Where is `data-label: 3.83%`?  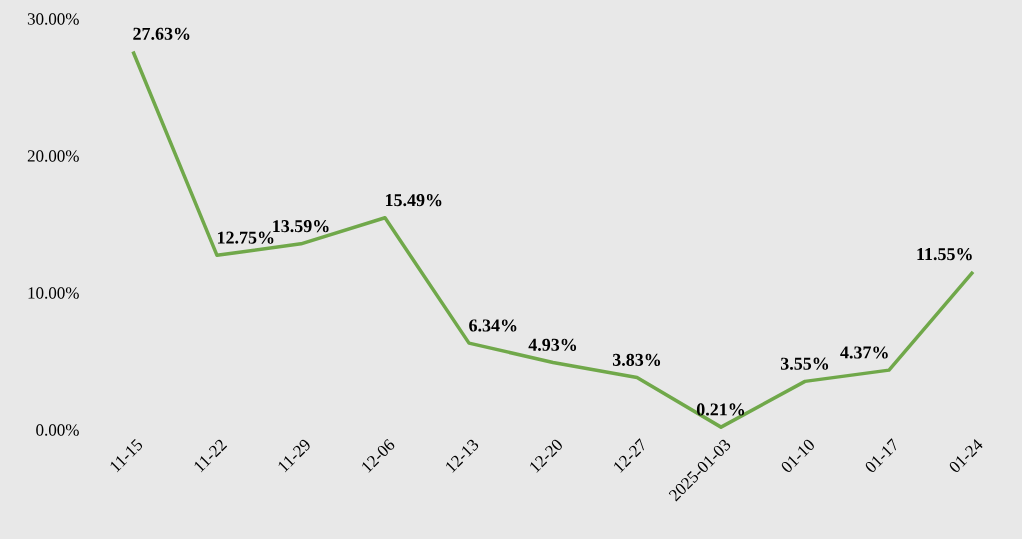 data-label: 3.83% is located at coordinates (636, 359).